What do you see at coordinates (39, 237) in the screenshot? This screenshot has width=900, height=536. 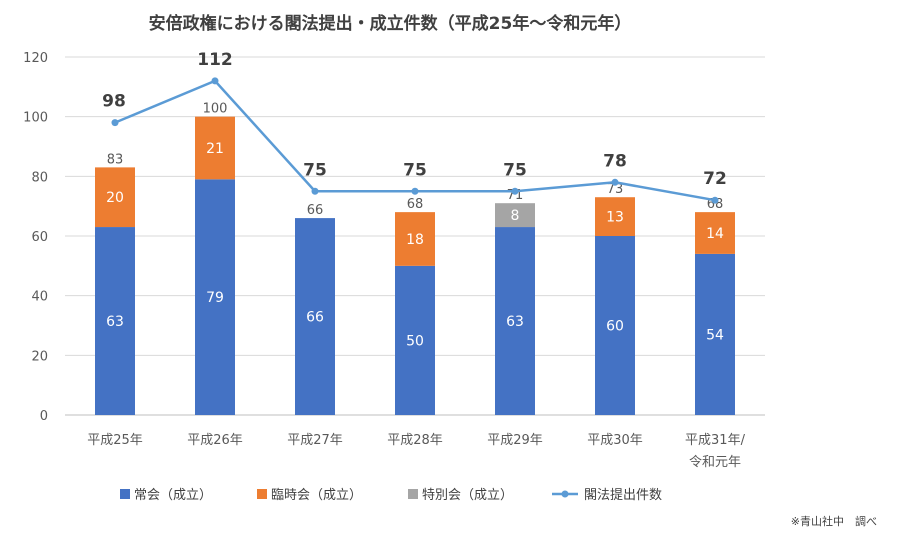 I see `y-tick-label: 60` at bounding box center [39, 237].